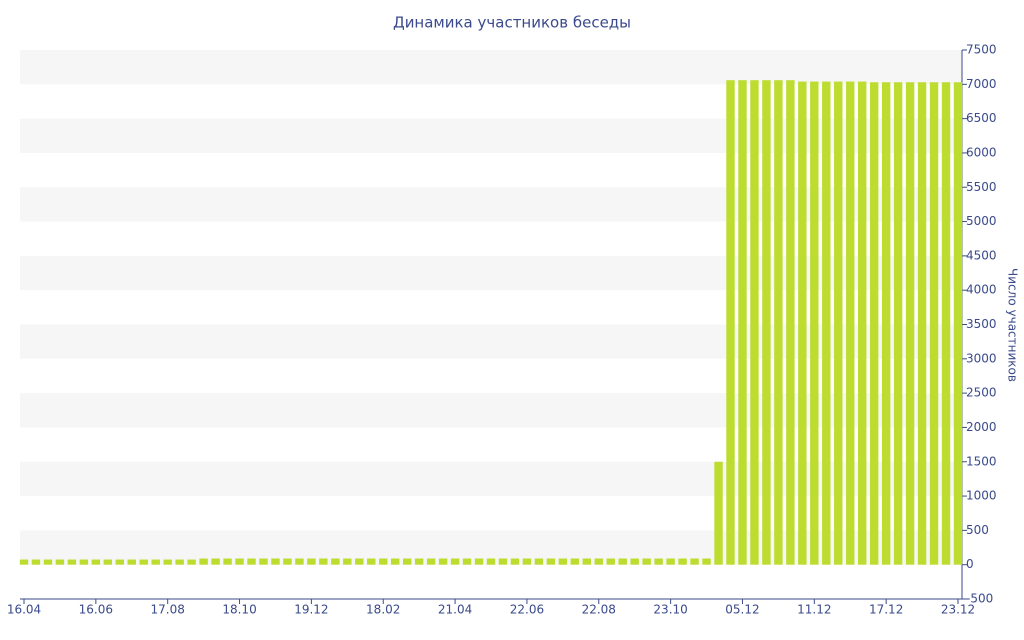 Image resolution: width=1024 pixels, height=640 pixels. Describe the element at coordinates (311, 610) in the screenshot. I see `x-tick-label: 19.12` at that location.